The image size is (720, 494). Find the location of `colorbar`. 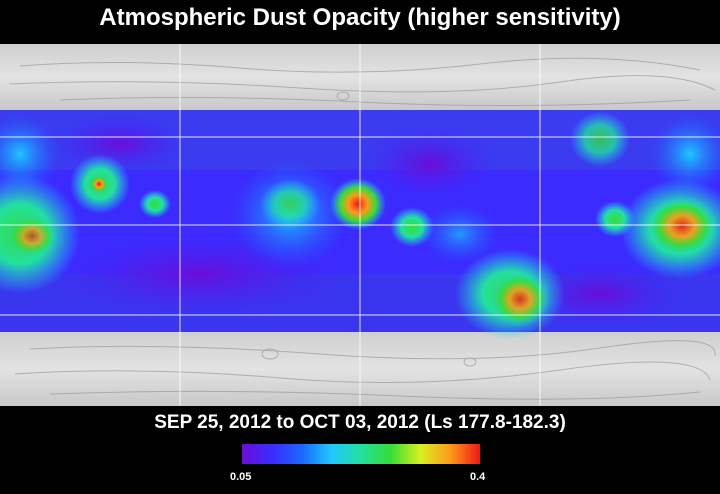

colorbar is located at coordinates (361, 454).